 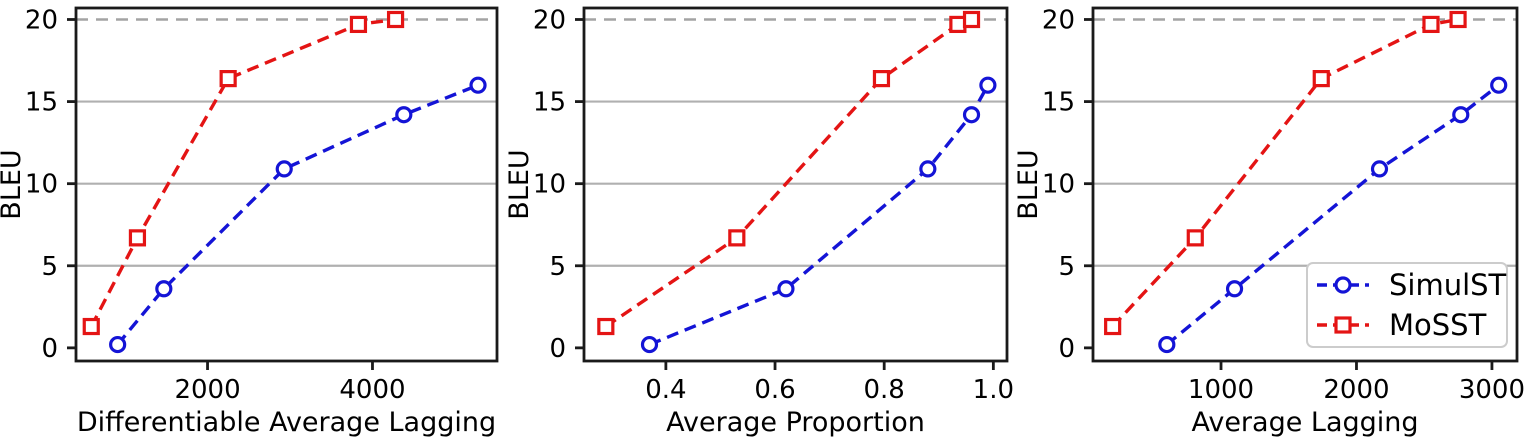 What do you see at coordinates (1221, 390) in the screenshot?
I see `x-tick-label: 1000` at bounding box center [1221, 390].